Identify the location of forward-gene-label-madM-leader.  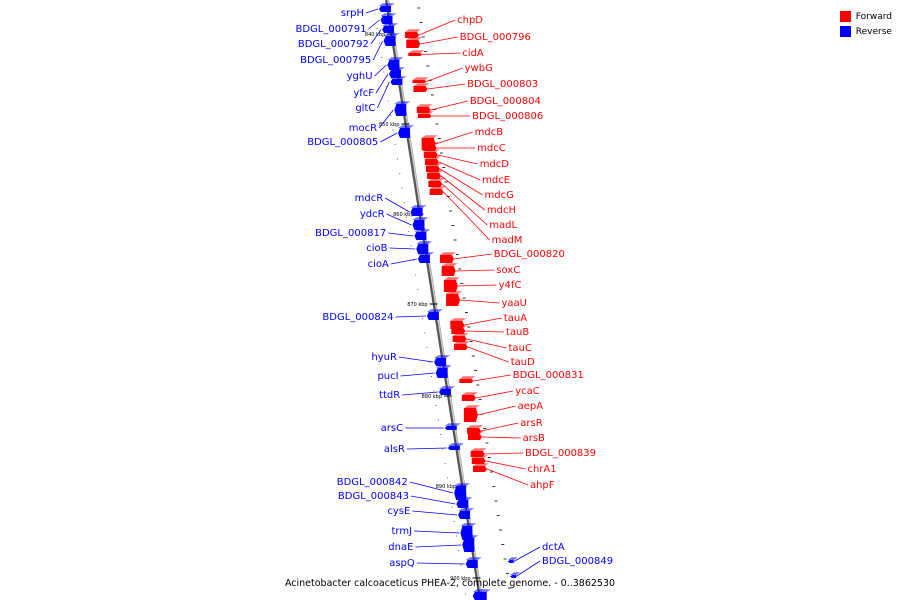
(466, 216).